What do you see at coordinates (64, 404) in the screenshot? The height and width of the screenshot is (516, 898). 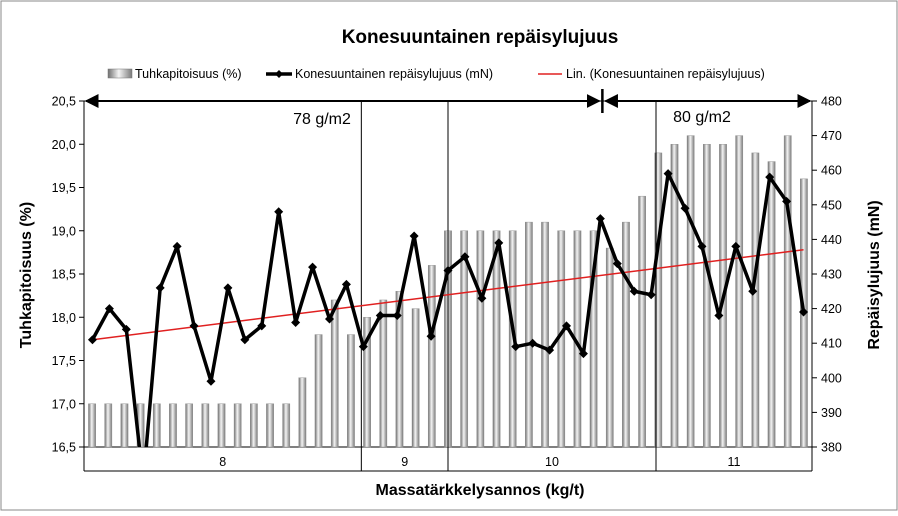 I see `y-left-tick-label: 17,0` at bounding box center [64, 404].